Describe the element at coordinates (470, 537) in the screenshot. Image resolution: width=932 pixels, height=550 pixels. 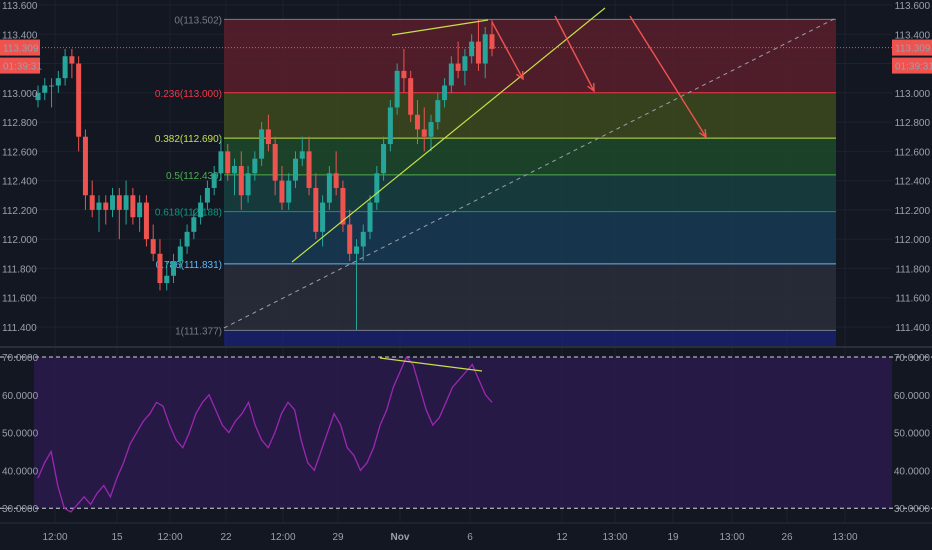
I see `time-tick: 6` at that location.